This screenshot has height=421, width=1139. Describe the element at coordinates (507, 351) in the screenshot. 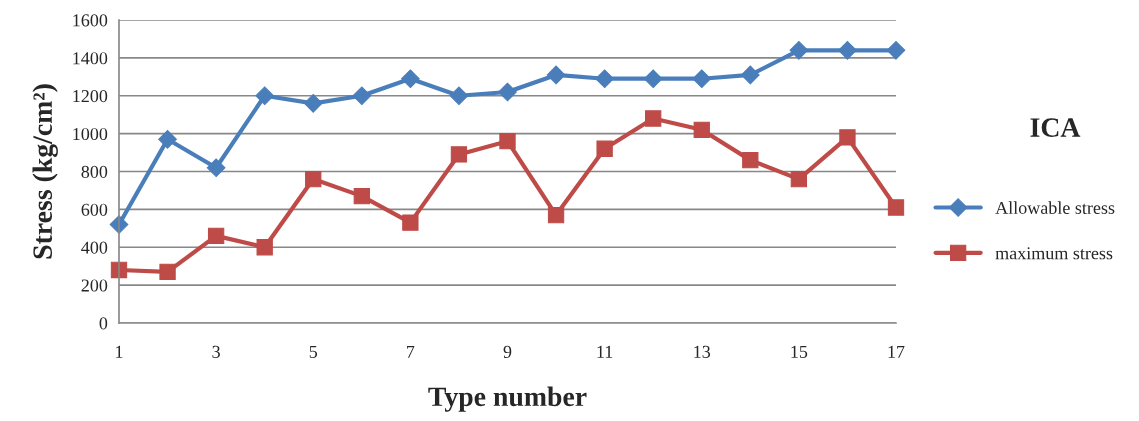

I see `x-tick-label: 9` at that location.